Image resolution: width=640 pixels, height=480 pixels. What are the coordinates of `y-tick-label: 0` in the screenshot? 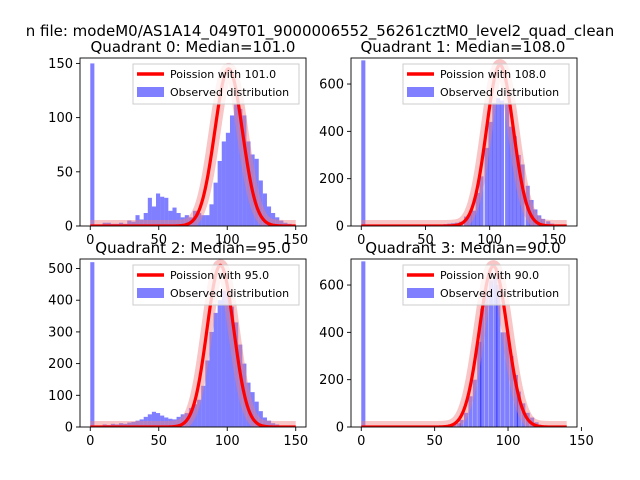 It's located at (69, 428).